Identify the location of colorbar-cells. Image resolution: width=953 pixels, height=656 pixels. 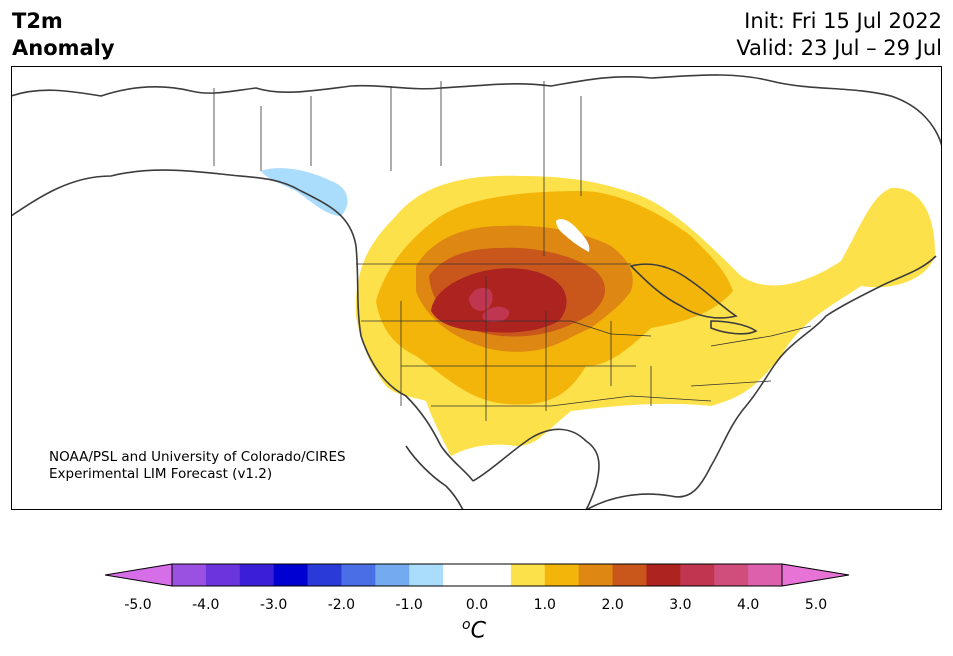
(477, 575).